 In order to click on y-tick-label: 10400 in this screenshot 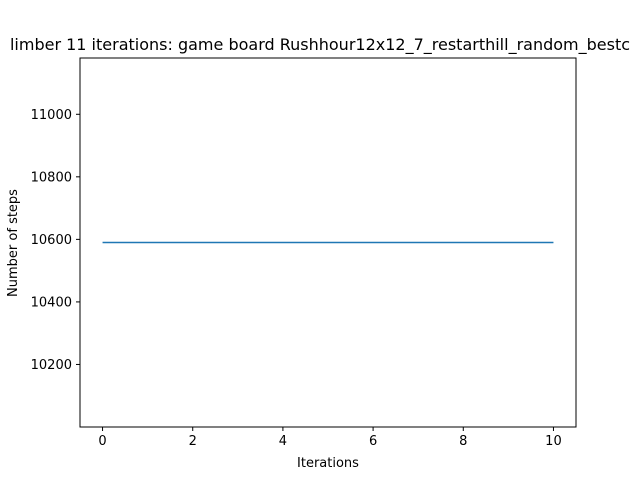, I will do `click(51, 302)`.